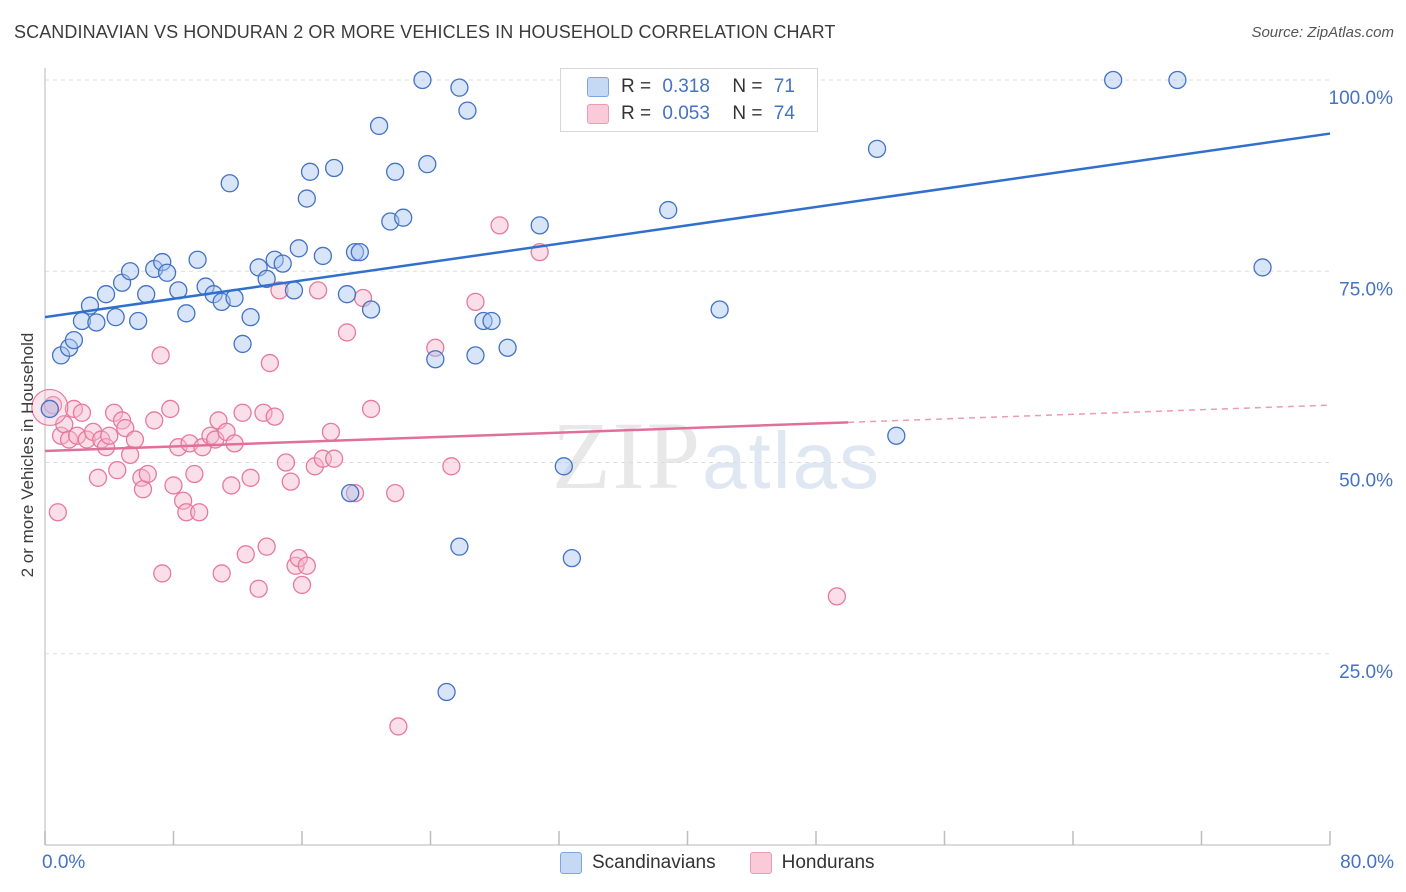  I want to click on legend-n-value: 74, so click(784, 113).